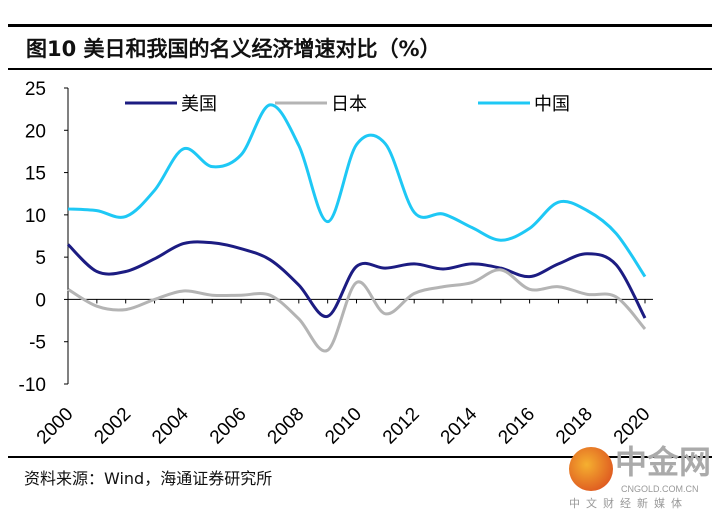 This screenshot has height=514, width=722. Describe the element at coordinates (360, 457) in the screenshot. I see `source-rule` at that location.